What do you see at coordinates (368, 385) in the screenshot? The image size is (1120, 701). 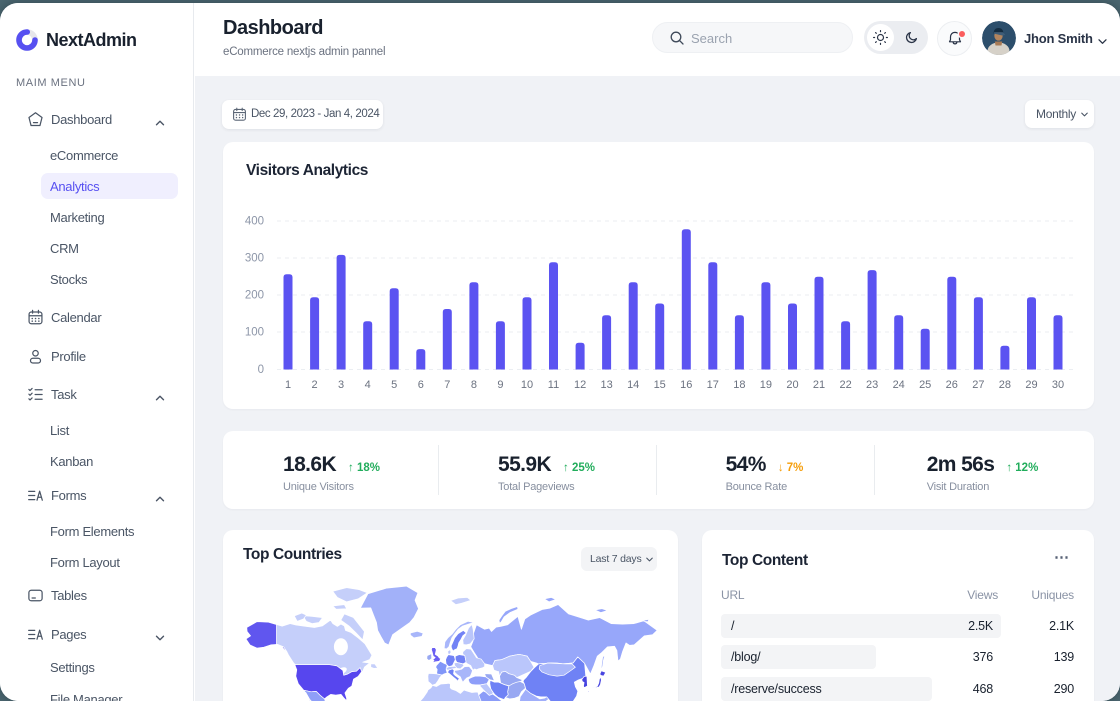 I see `svg-text: 4` at bounding box center [368, 385].